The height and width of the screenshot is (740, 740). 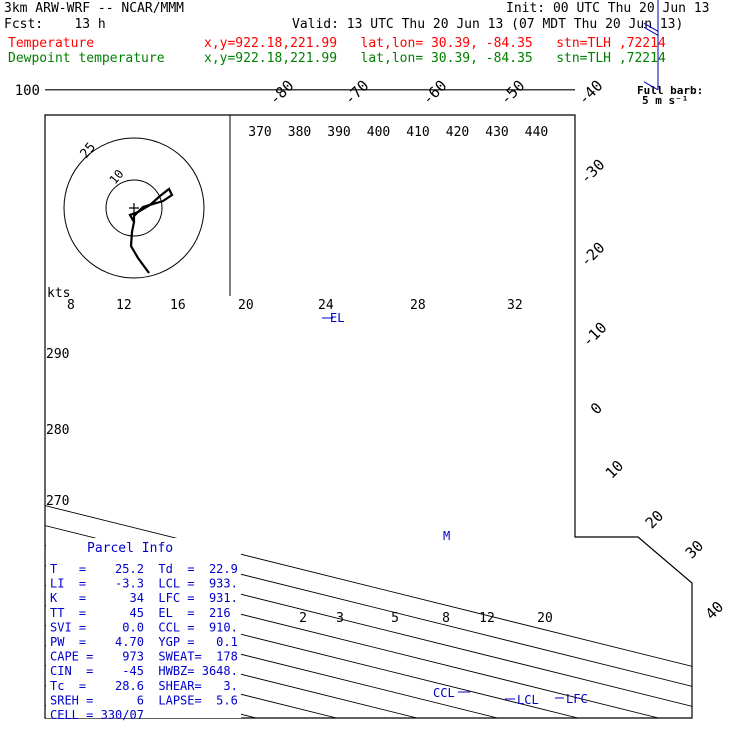 I want to click on parcel-info-row: PW = 4.70 YGP = 0.1, so click(x=144, y=642).